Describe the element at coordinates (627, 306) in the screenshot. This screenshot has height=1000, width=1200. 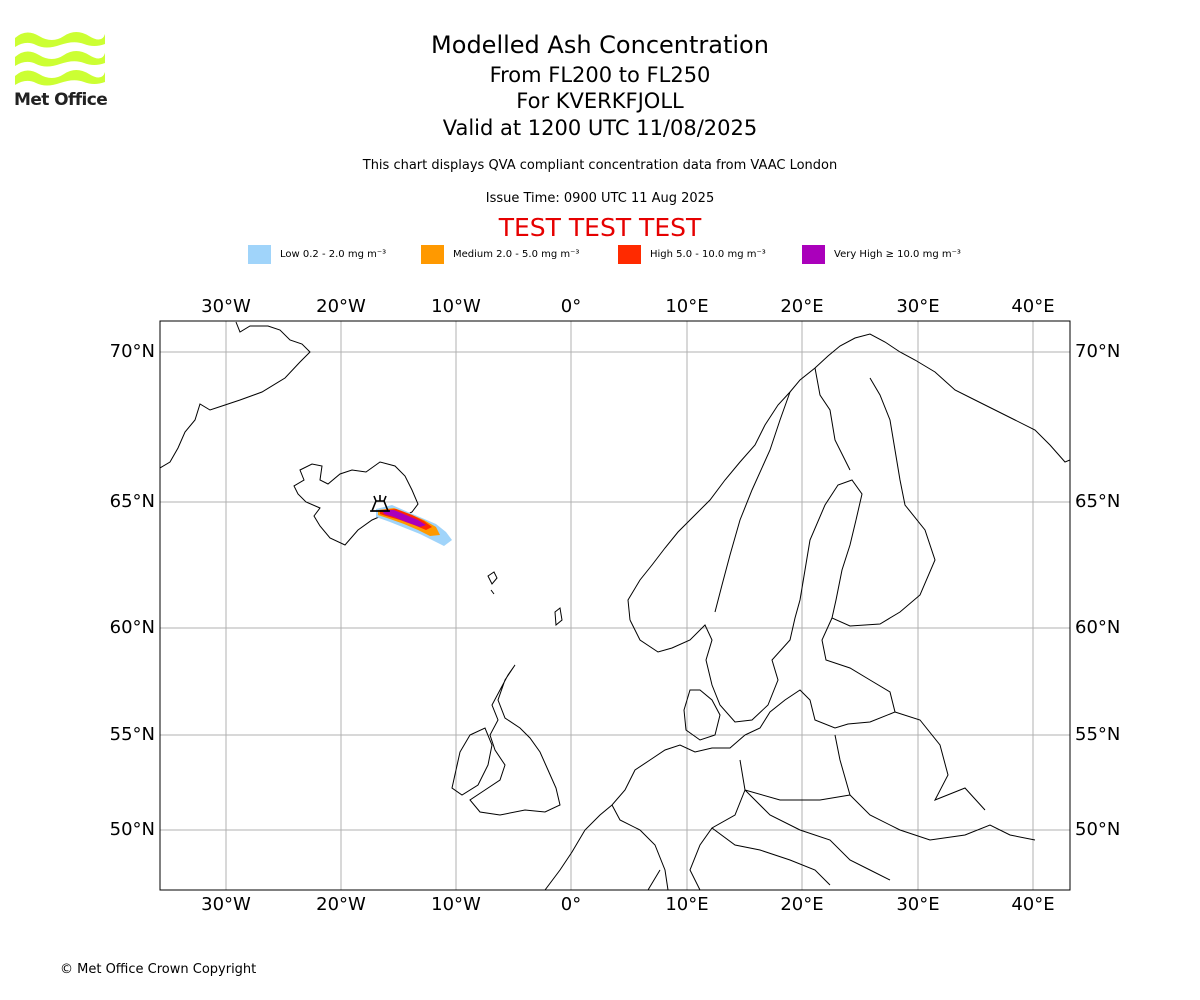
I see `lon-labels-top: 30°W 20°W 10°W 0° 10°E 20°E 30°E 40°E` at that location.